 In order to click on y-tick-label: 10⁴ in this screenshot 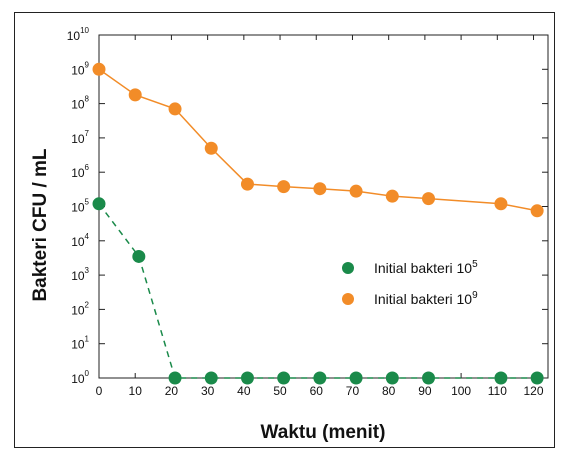, I will do `click(80, 240)`.